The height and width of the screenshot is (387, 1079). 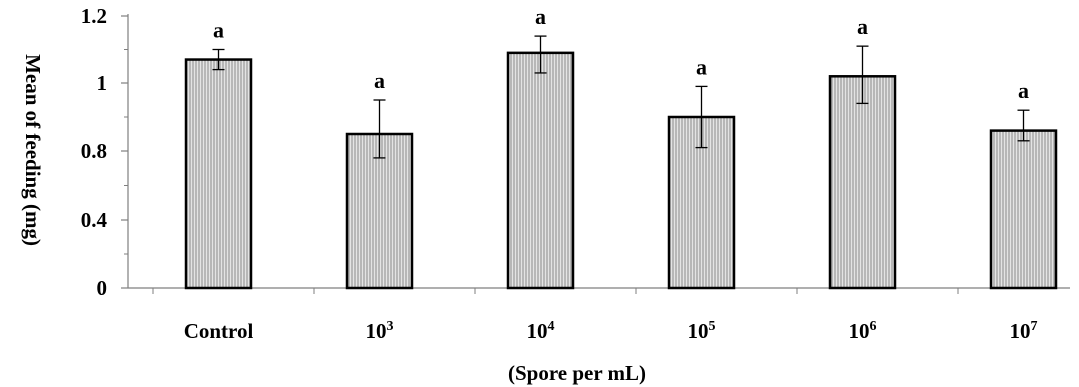 What do you see at coordinates (390, 326) in the screenshot?
I see `x-tick-label-exponent: 3` at bounding box center [390, 326].